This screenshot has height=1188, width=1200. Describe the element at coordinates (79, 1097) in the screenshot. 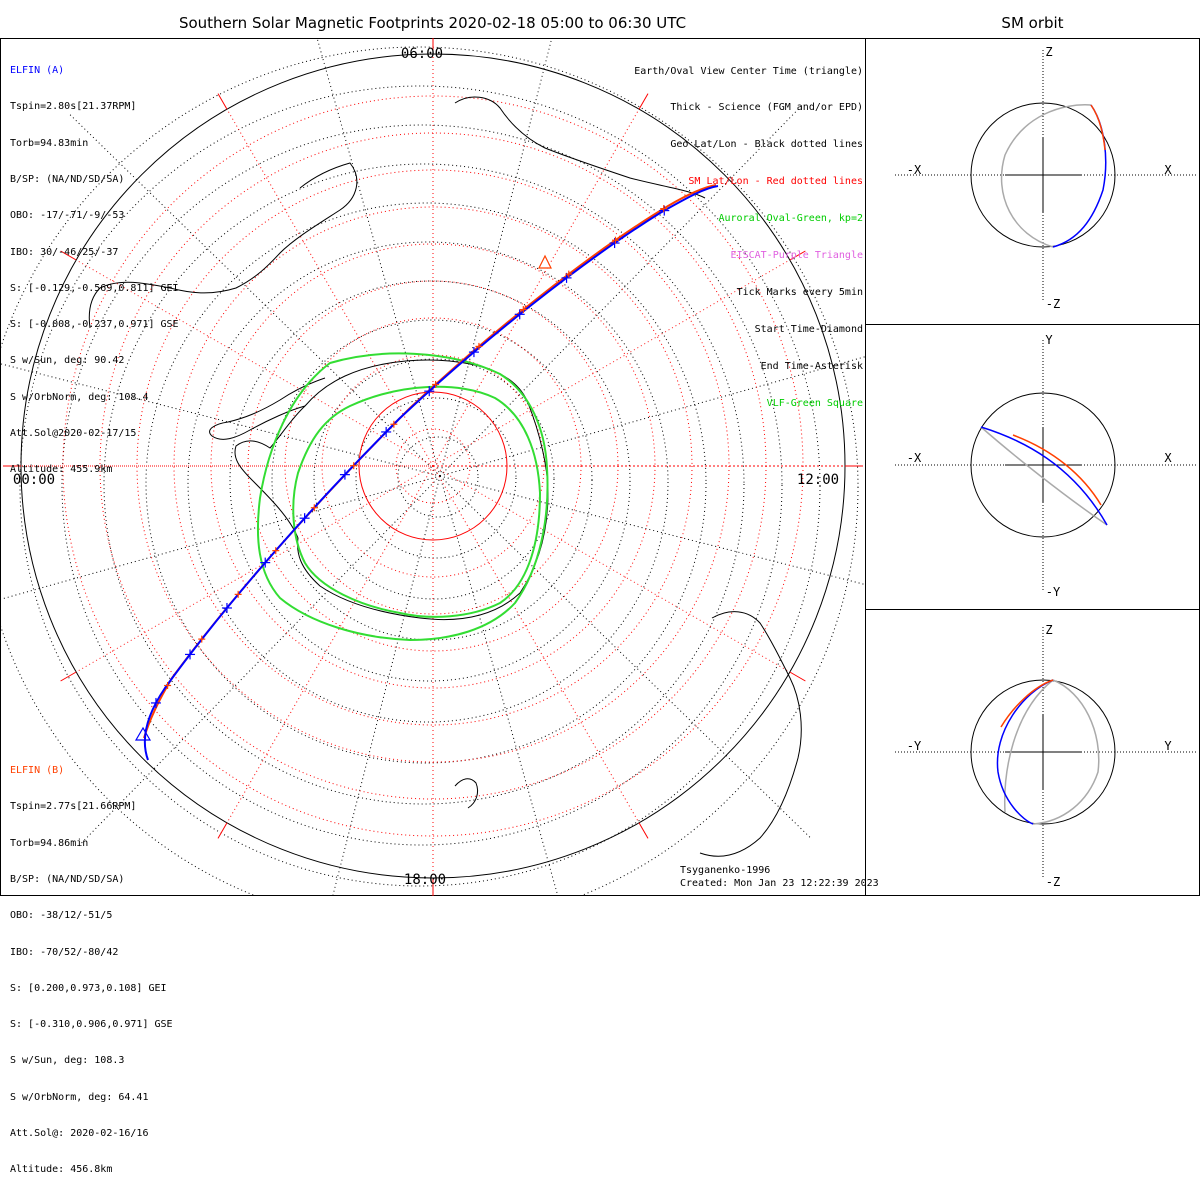

I see `probe-b-line: S w/OrbNorm, deg: 64.41` at that location.